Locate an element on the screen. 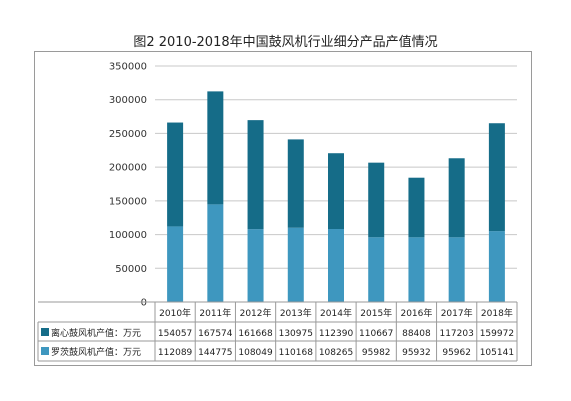  data-table-value: 112089 is located at coordinates (175, 353).